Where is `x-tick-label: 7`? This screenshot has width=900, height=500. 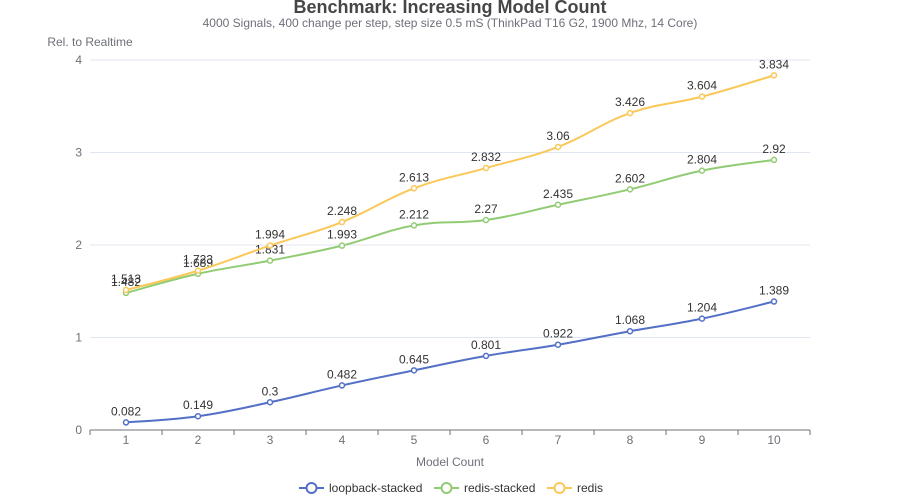
x-tick-label: 7 is located at coordinates (558, 440).